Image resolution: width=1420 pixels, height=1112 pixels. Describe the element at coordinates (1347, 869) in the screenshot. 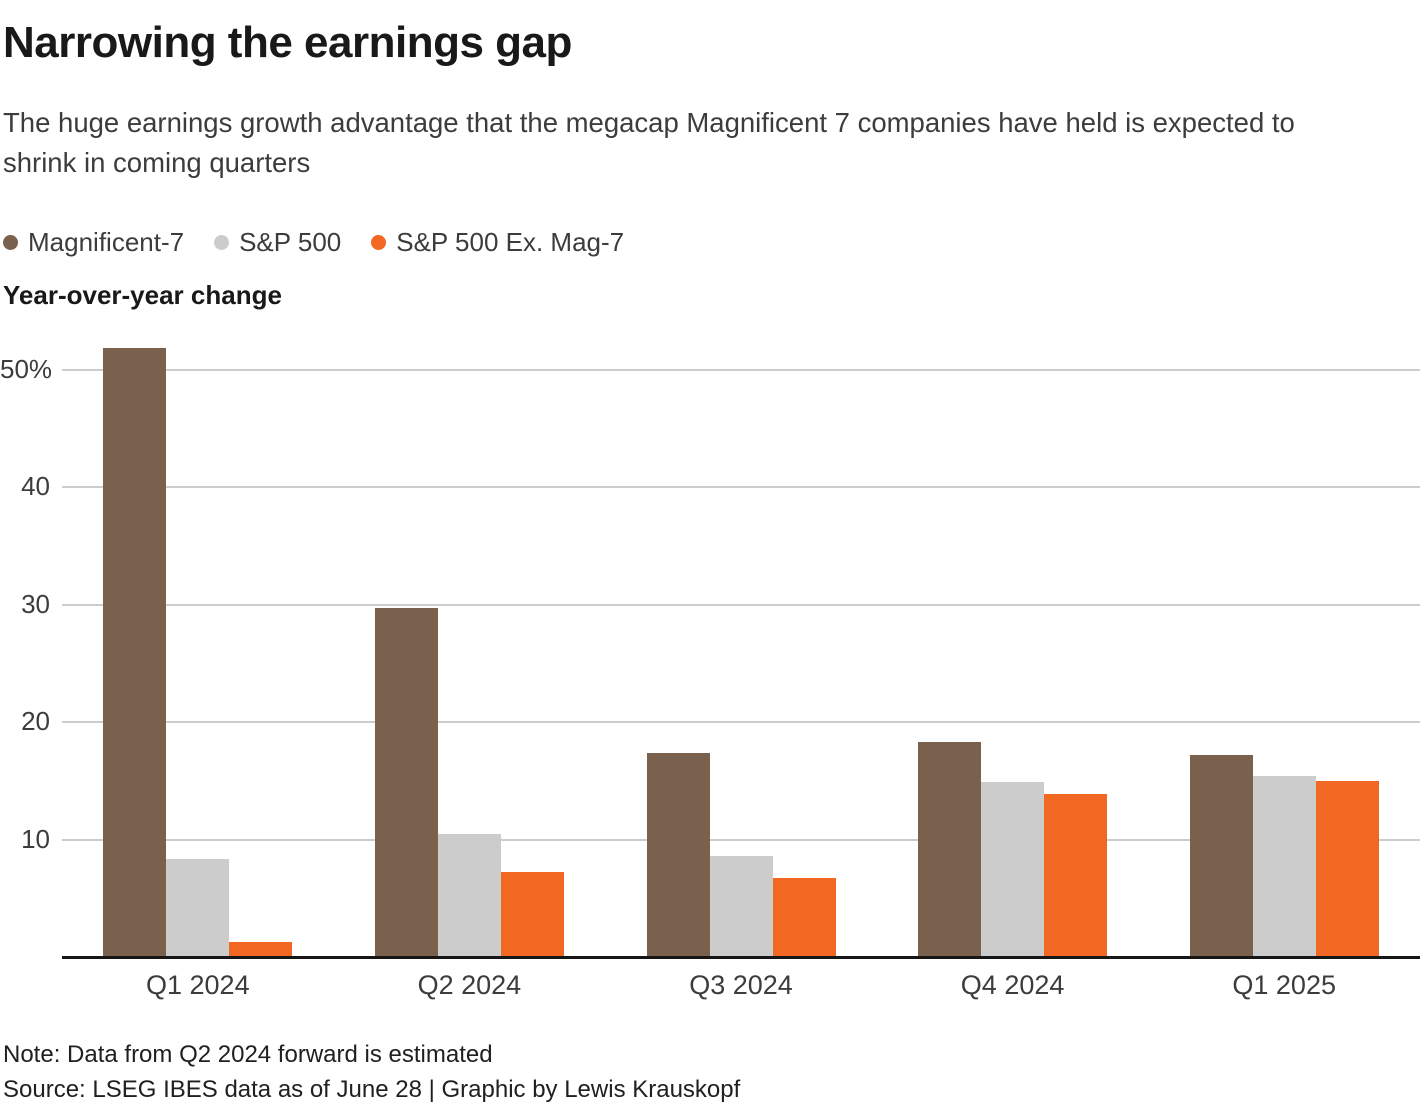

I see `bar-s-p-500-ex-mag-7-q1-2025` at that location.